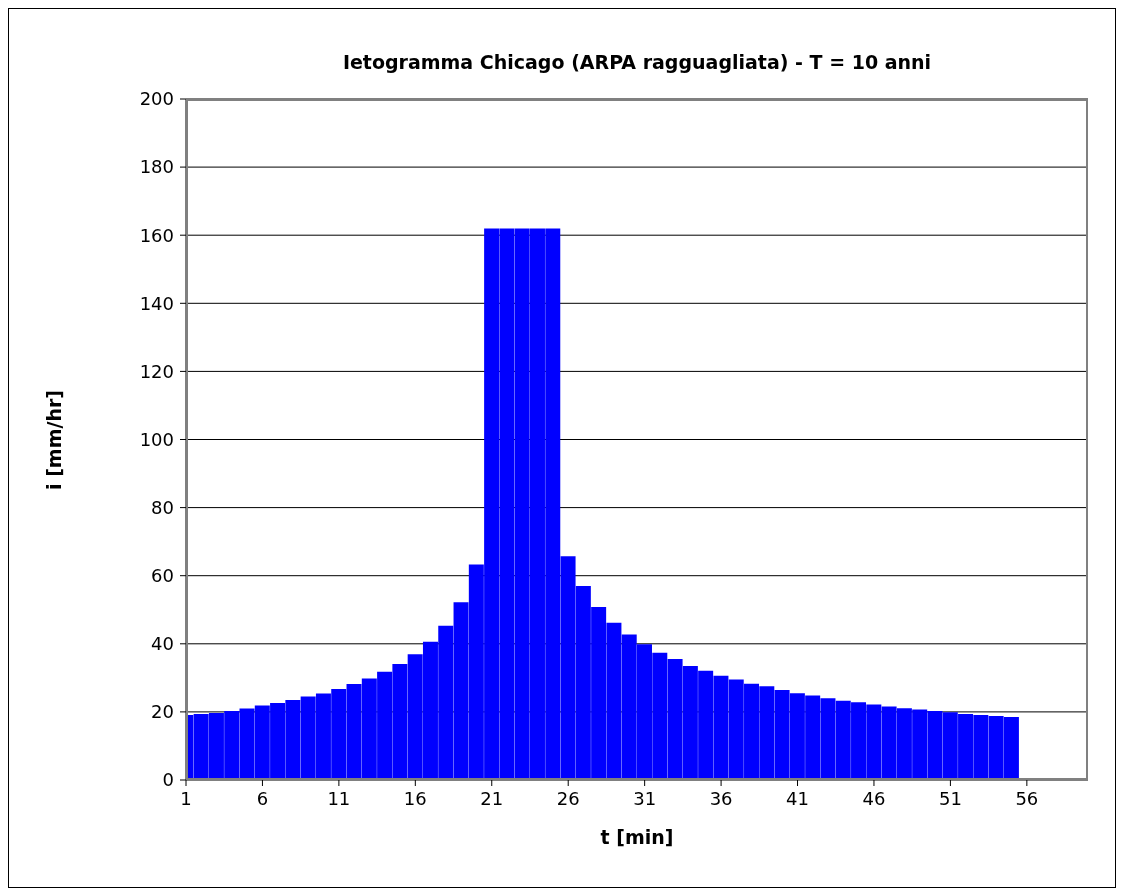  What do you see at coordinates (162, 507) in the screenshot?
I see `y-tick-label: 80` at bounding box center [162, 507].